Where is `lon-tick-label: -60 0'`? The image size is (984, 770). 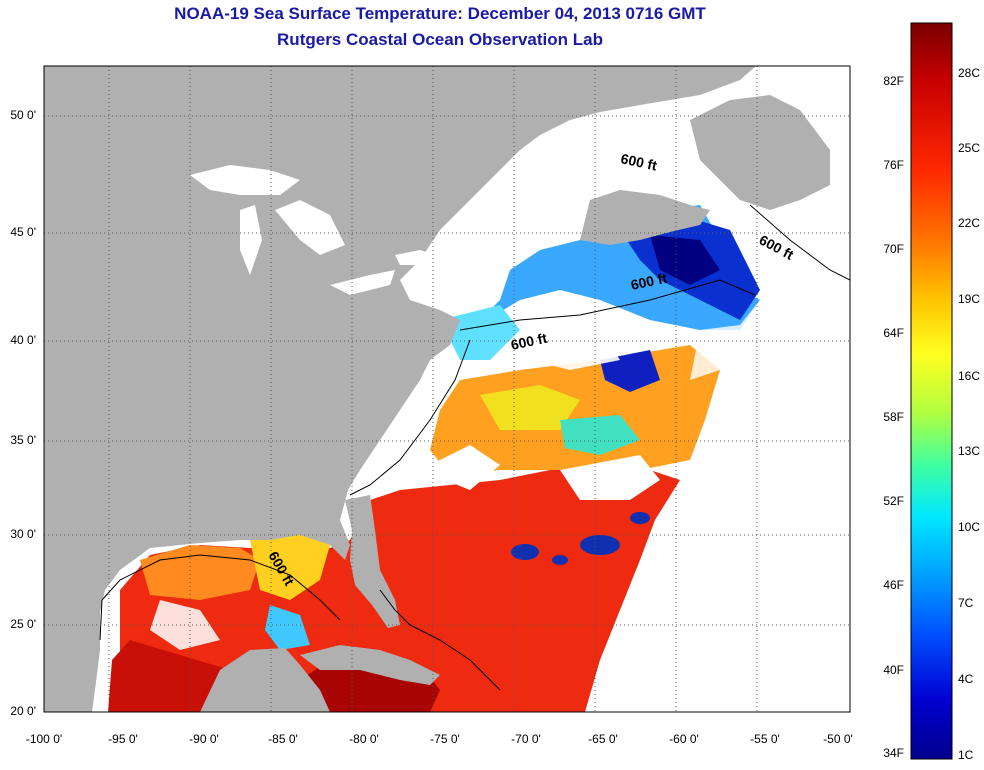 lon-tick-label: -60 0' is located at coordinates (684, 739).